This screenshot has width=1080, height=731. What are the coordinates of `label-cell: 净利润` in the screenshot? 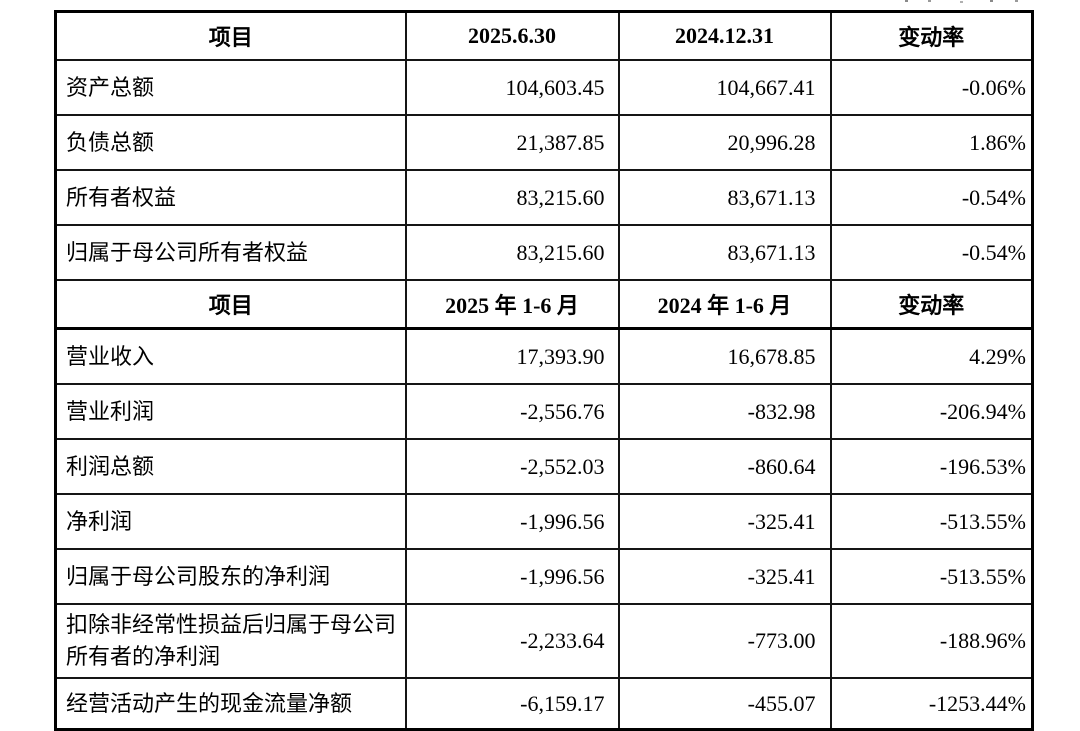 It's located at (230, 521).